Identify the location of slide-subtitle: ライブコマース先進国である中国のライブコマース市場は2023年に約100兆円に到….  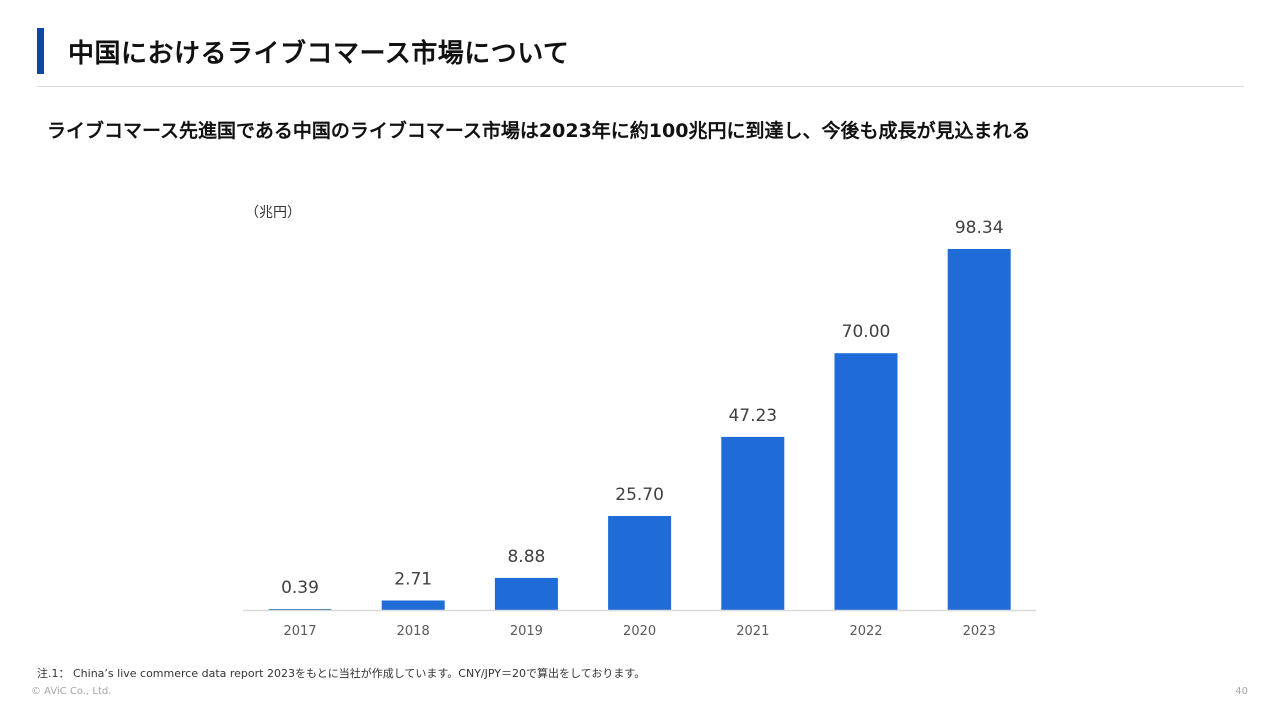
(539, 131).